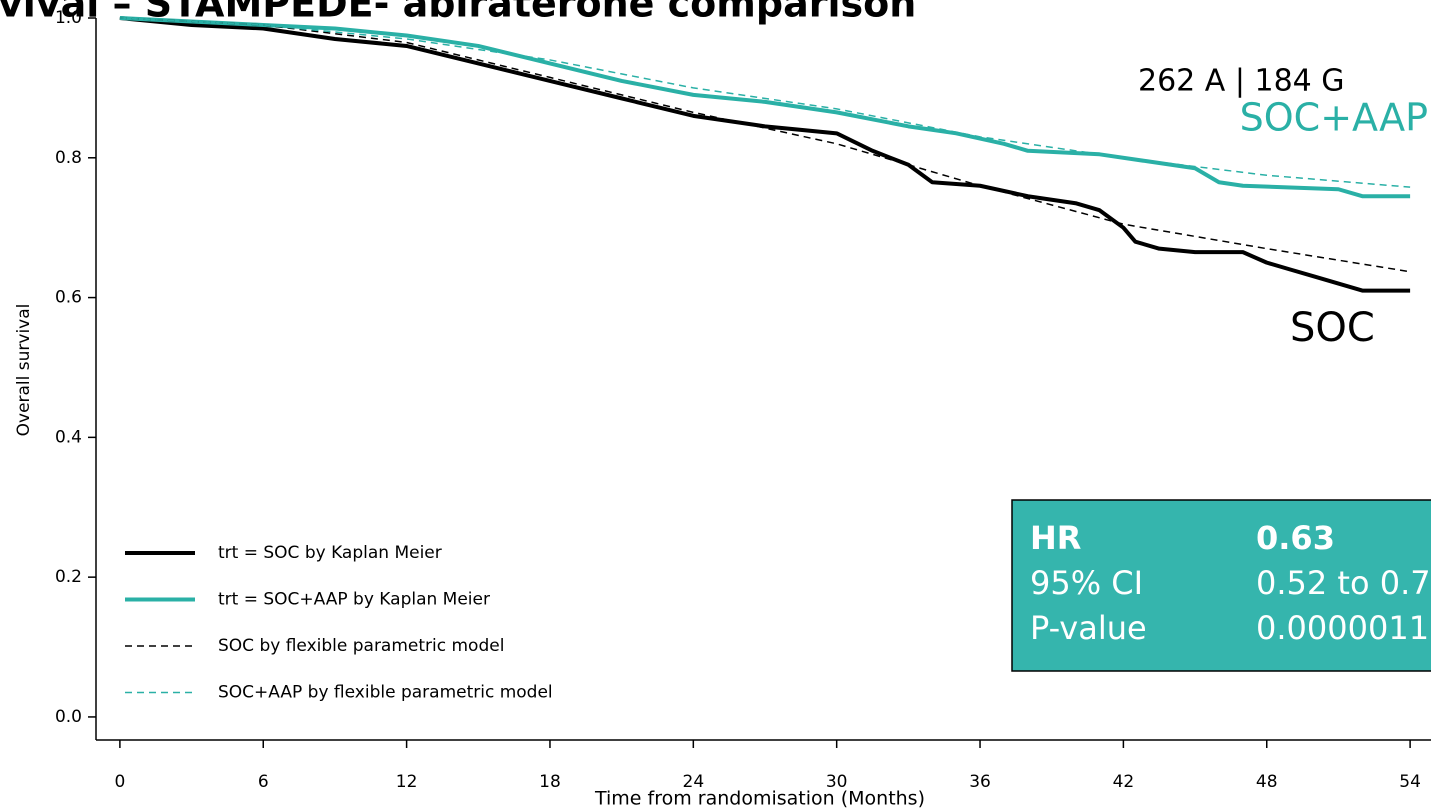 Image resolution: width=1431 pixels, height=809 pixels. Describe the element at coordinates (68, 437) in the screenshot. I see `y-tick-label: 0.4` at that location.